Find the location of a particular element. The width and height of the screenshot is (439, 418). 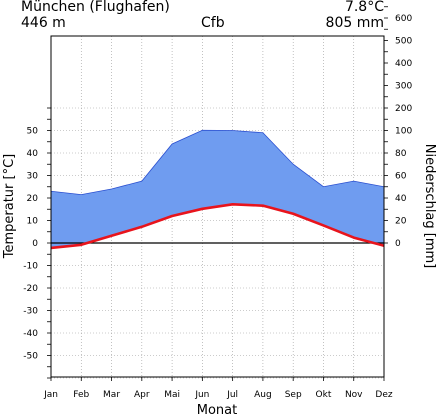

month-label: Dez is located at coordinates (383, 395).